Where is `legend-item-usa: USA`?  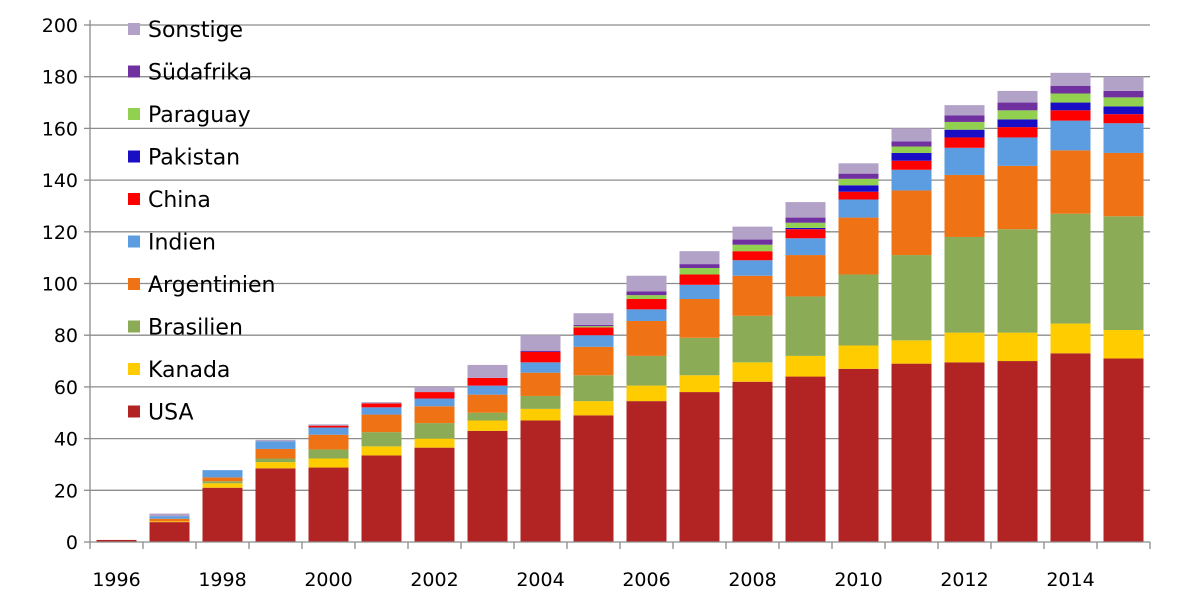
legend-item-usa: USA is located at coordinates (161, 413).